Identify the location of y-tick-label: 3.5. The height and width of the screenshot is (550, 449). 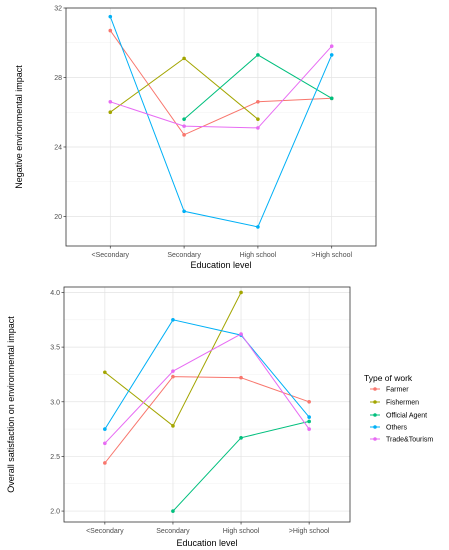
(55, 348).